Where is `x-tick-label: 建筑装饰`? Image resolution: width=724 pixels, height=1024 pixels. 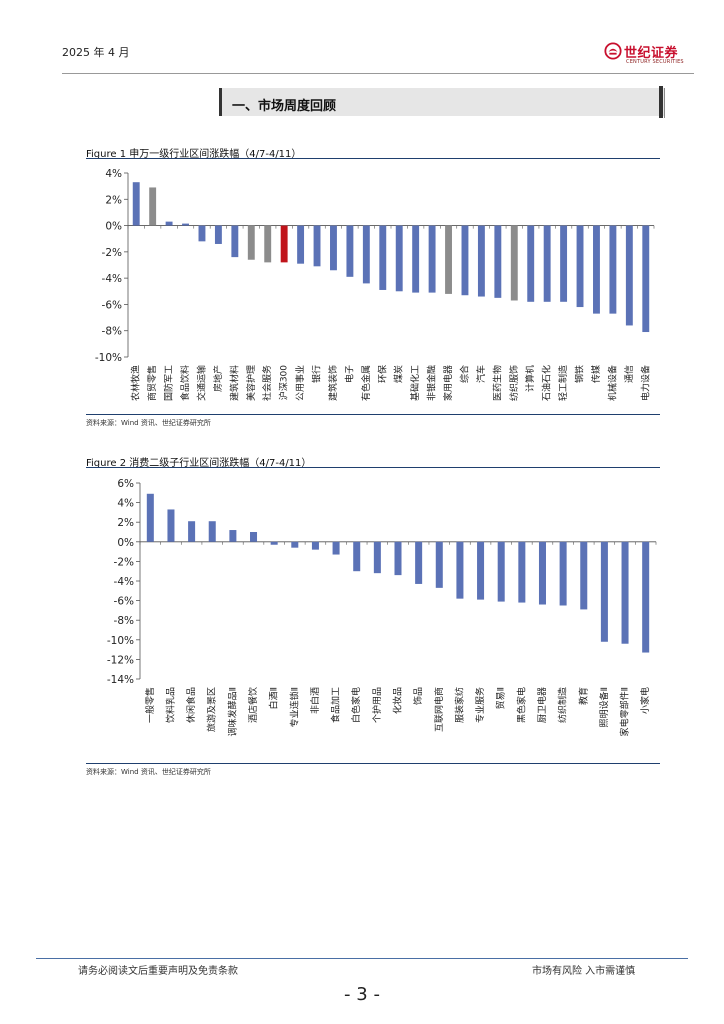 x-tick-label: 建筑装饰 is located at coordinates (333, 383).